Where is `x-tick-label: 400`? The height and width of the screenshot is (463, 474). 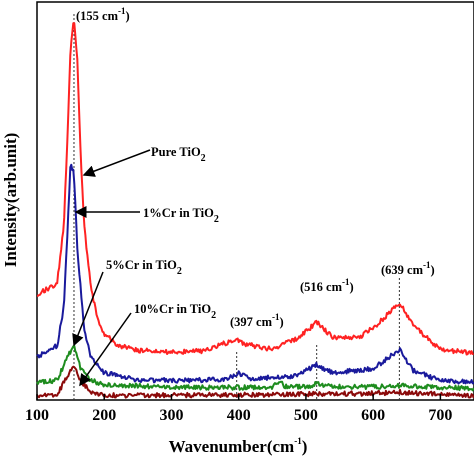
x-tick-label: 400 is located at coordinates (239, 415).